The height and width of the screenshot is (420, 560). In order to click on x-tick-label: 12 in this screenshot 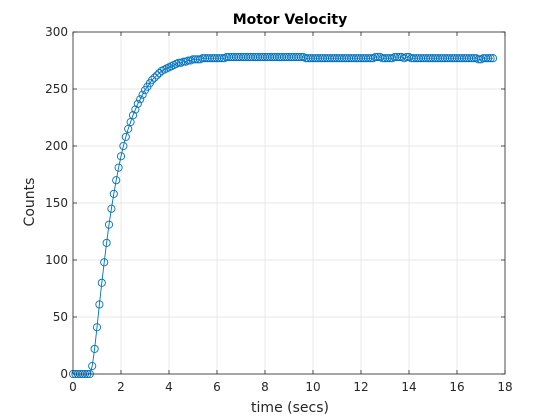, I will do `click(360, 387)`.